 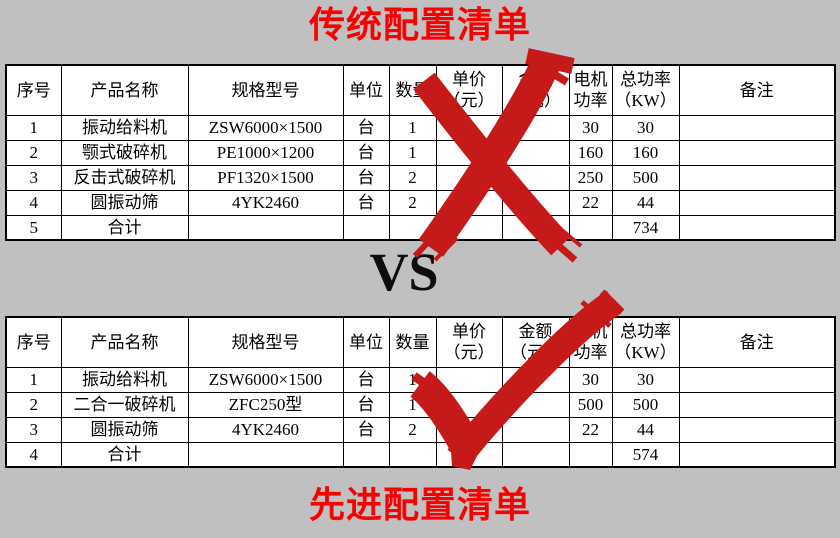 I want to click on traditional-list-title: 传统配置清单, so click(x=419, y=25).